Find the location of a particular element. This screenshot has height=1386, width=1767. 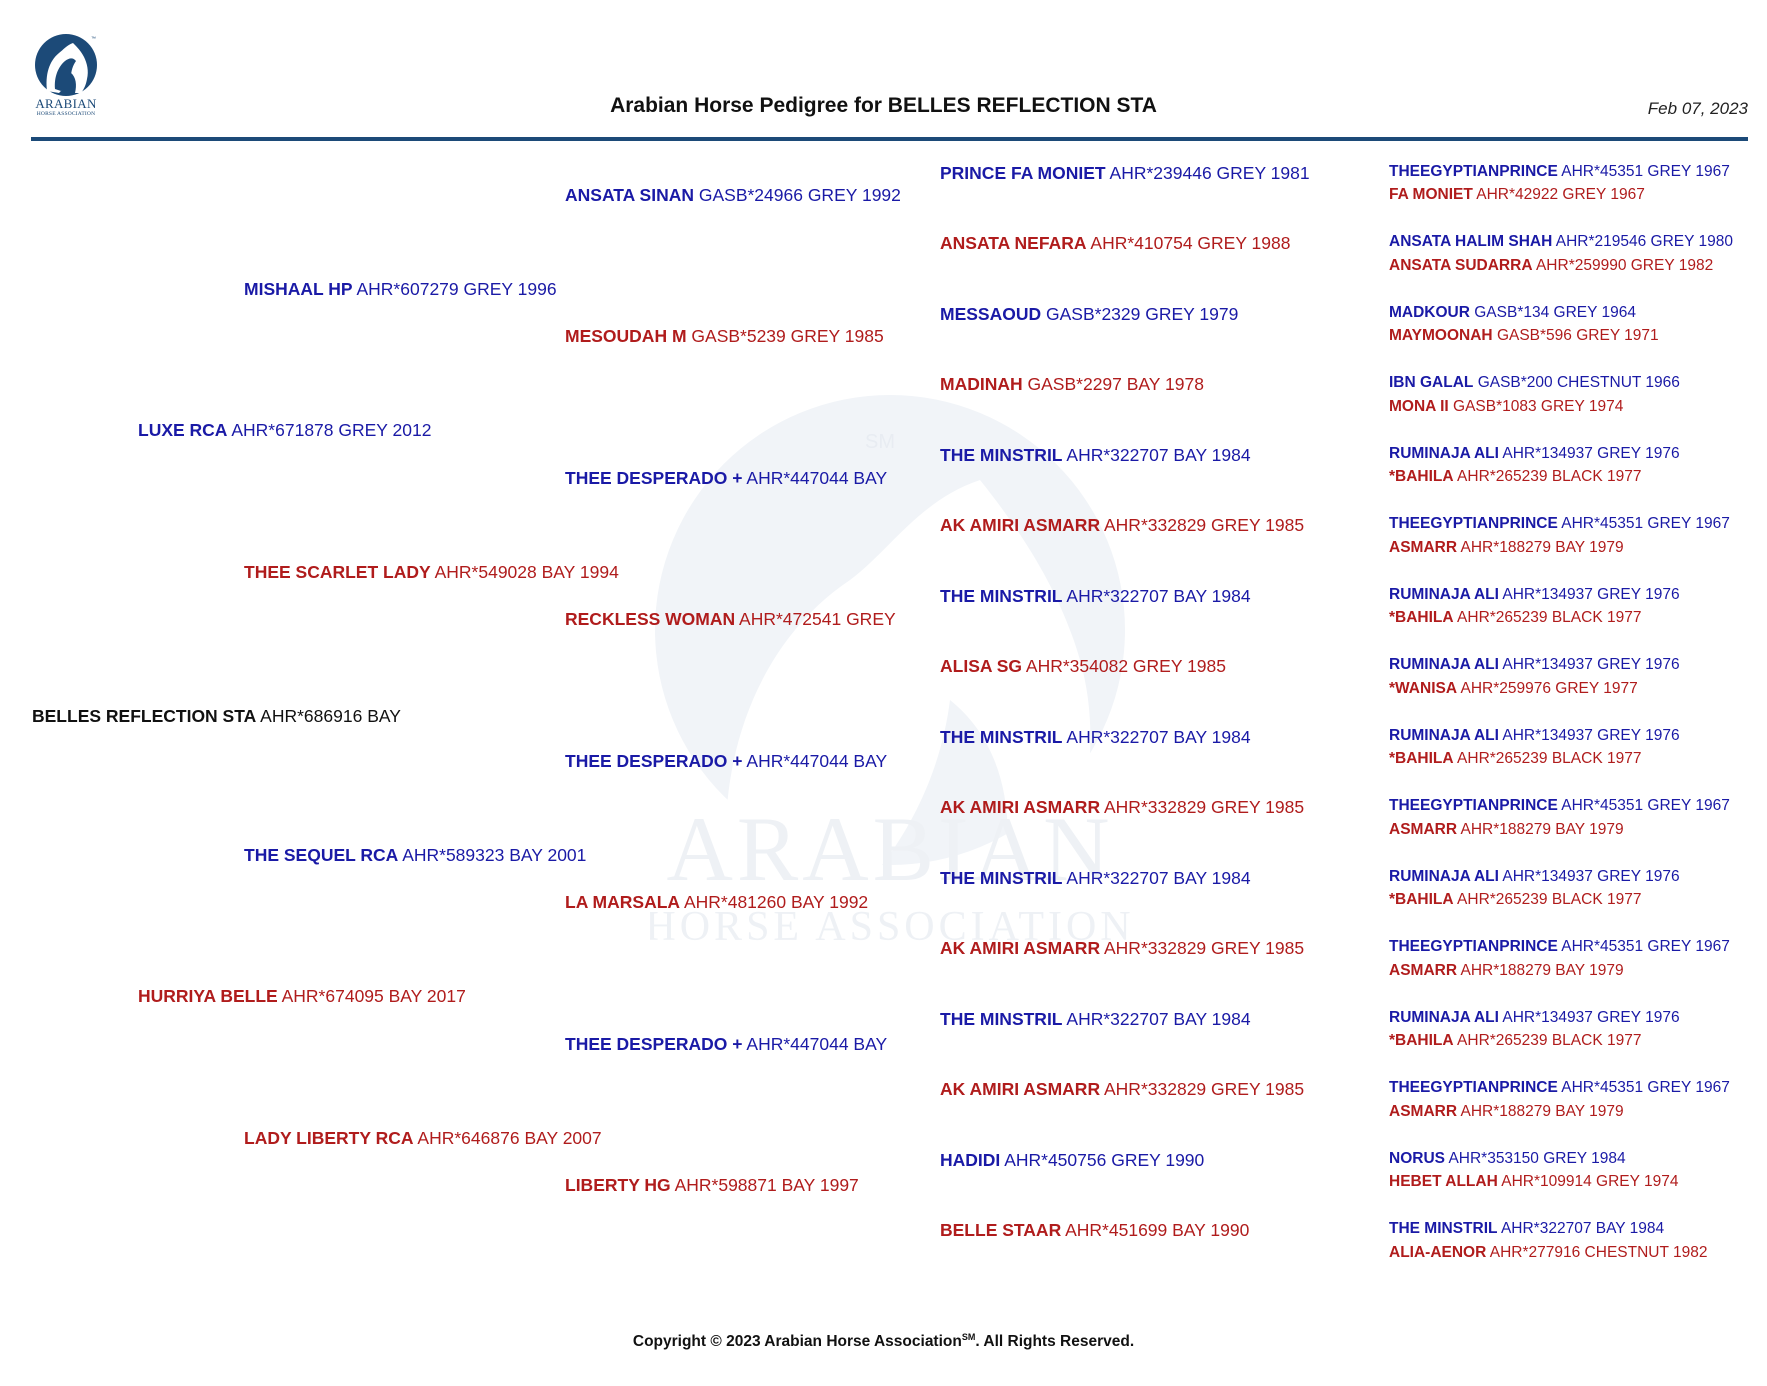

pedigree-gen2-entry: MISHAAL HP AHR*607279 GREY 1996 is located at coordinates (400, 289).